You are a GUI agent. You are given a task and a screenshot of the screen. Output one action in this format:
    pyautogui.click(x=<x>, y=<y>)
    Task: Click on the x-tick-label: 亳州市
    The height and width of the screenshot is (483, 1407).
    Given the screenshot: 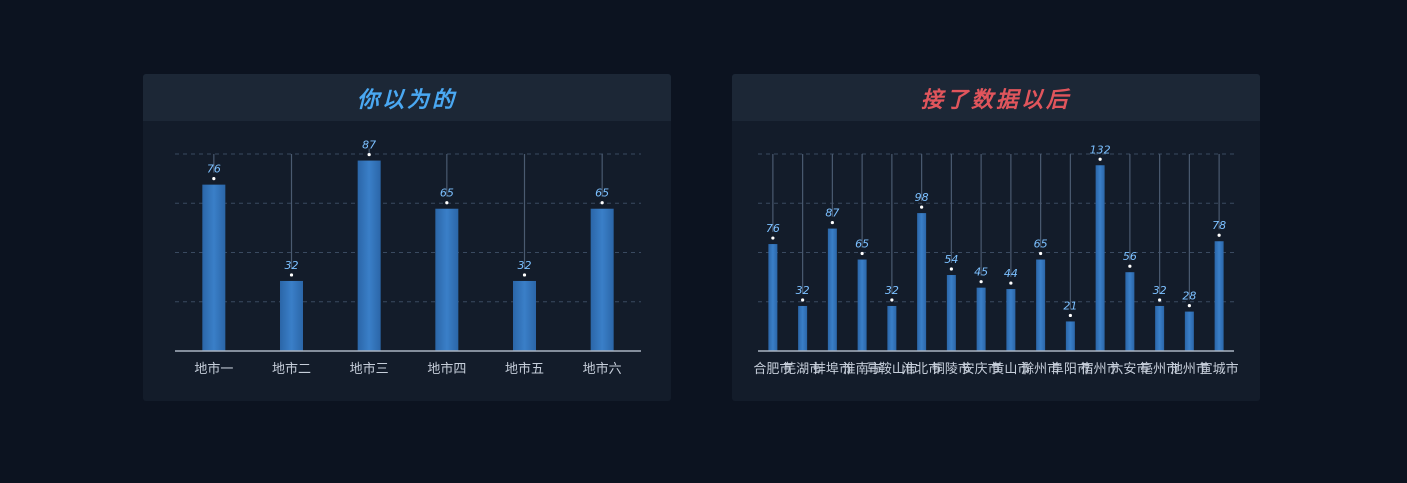 What is the action you would take?
    pyautogui.click(x=1159, y=369)
    